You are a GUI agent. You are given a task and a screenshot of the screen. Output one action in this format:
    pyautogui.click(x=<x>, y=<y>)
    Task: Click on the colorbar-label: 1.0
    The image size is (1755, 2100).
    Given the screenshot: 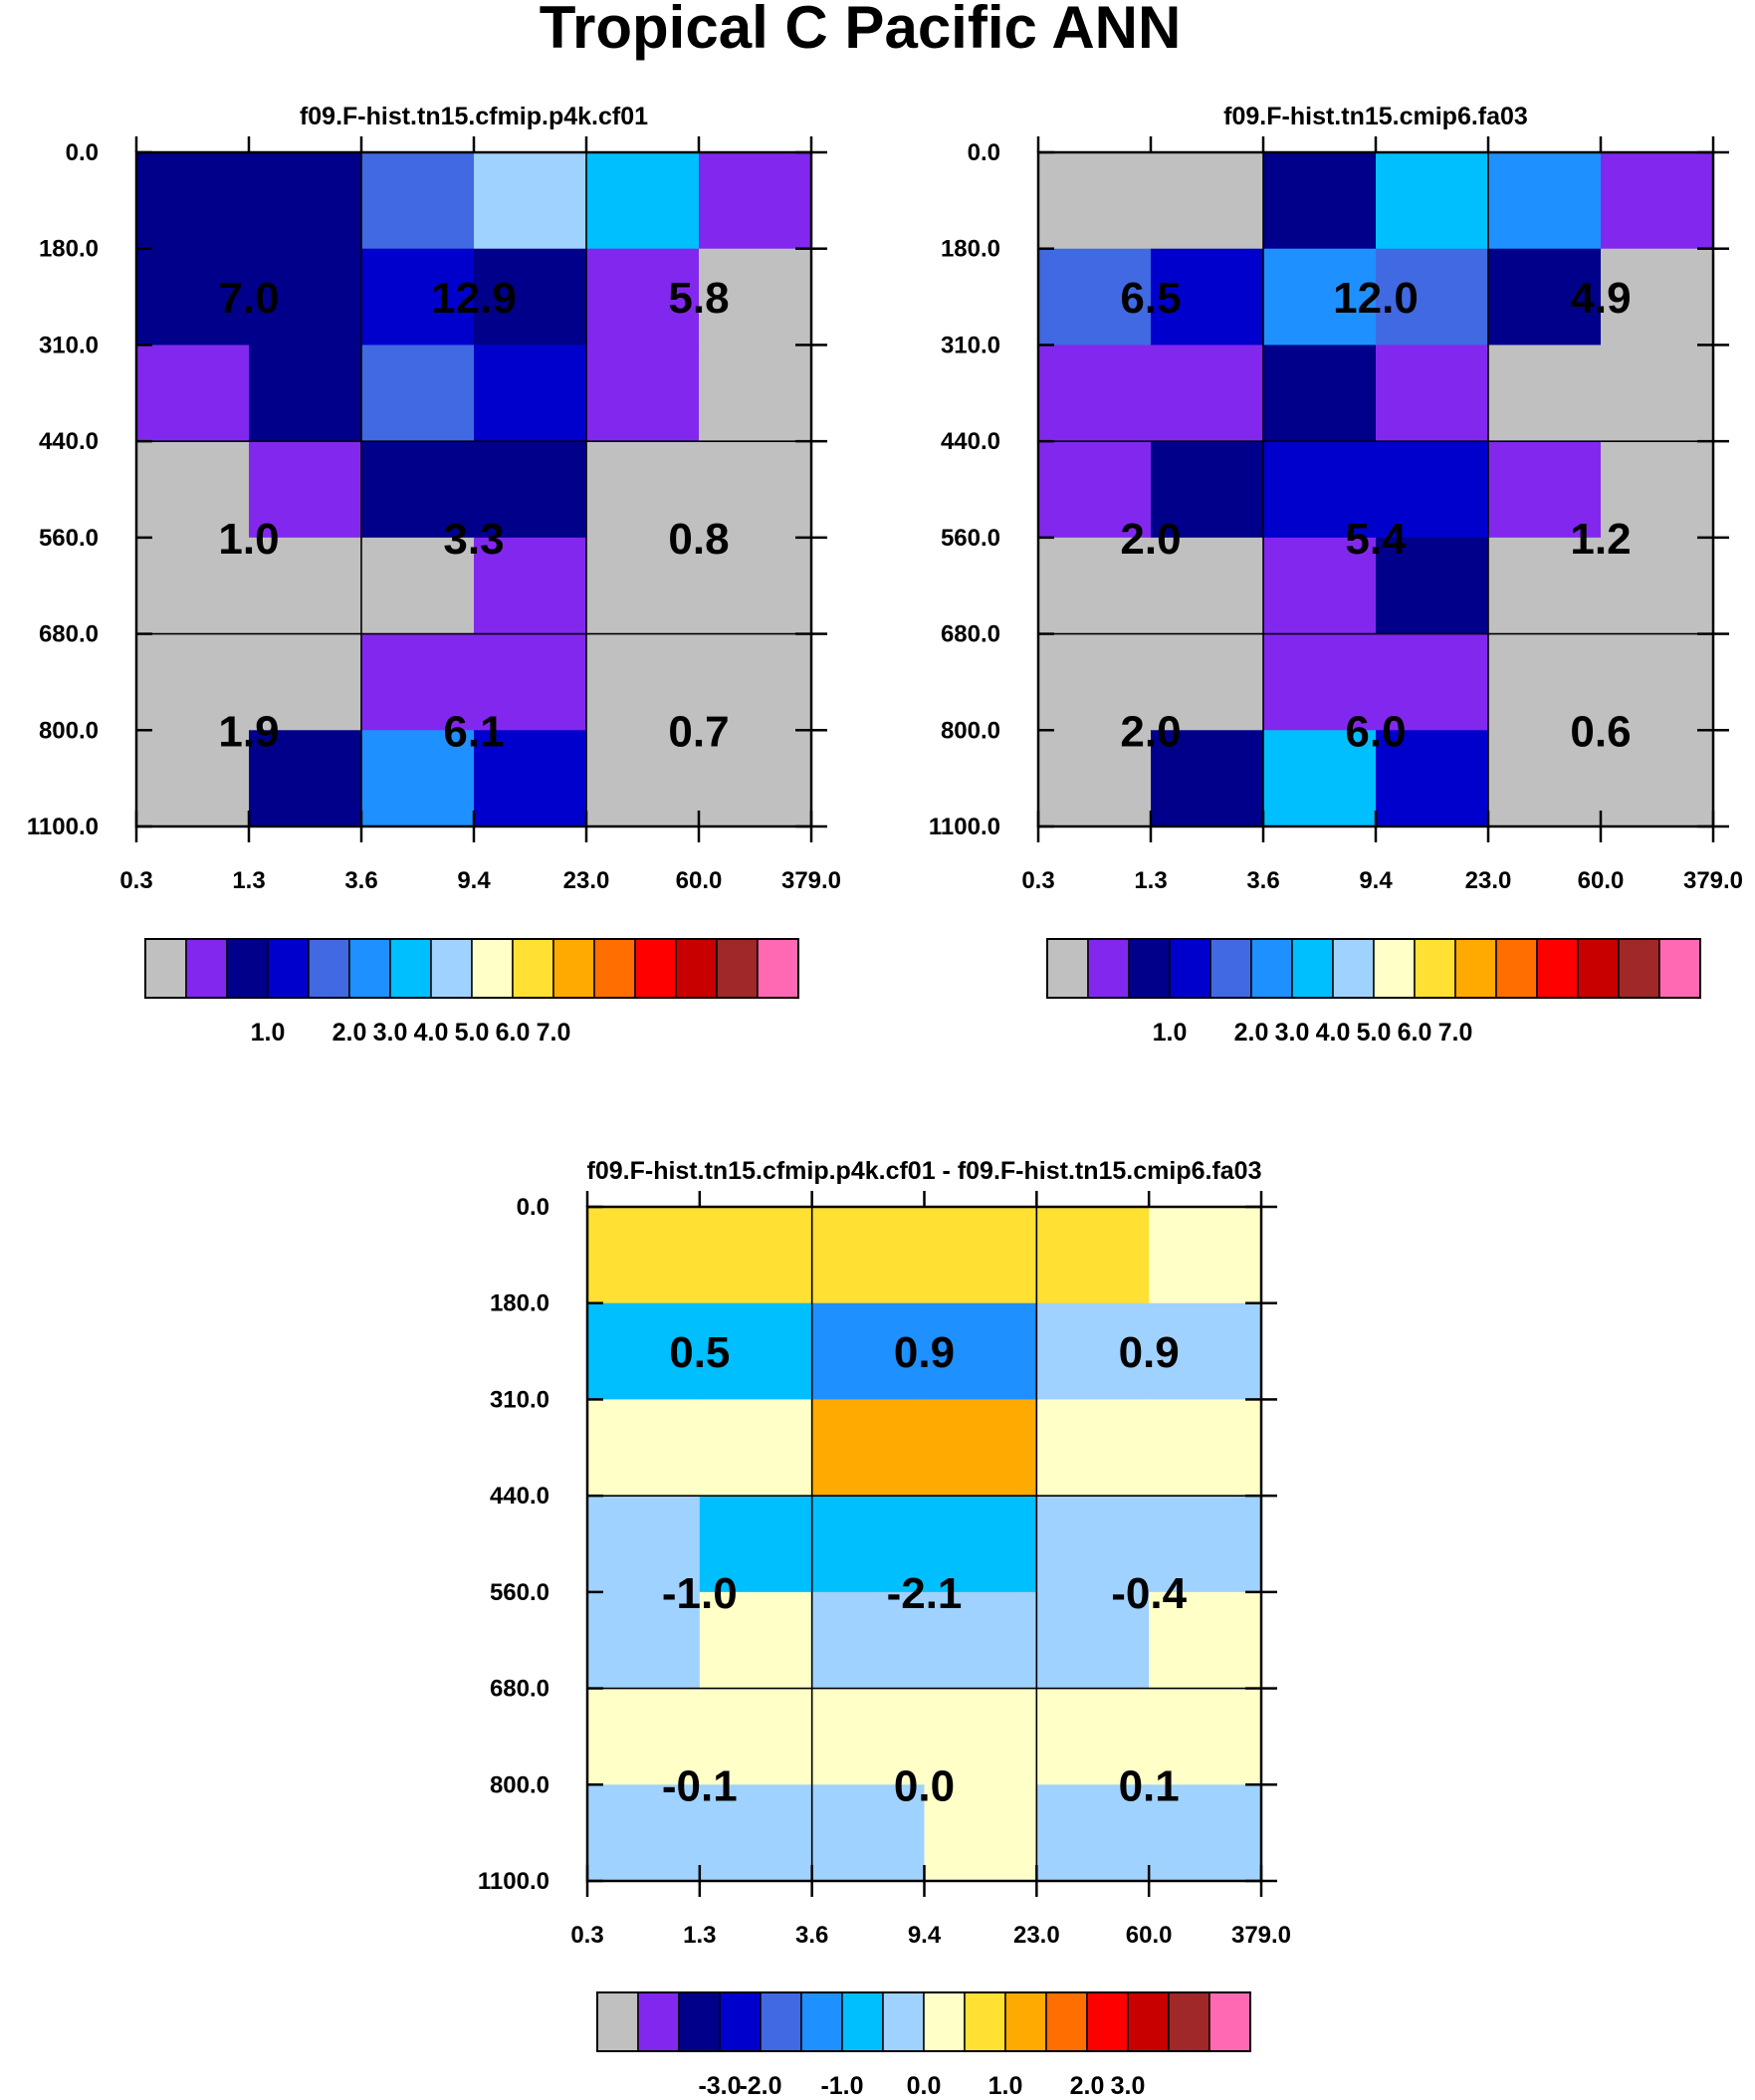 What is the action you would take?
    pyautogui.click(x=1005, y=2086)
    